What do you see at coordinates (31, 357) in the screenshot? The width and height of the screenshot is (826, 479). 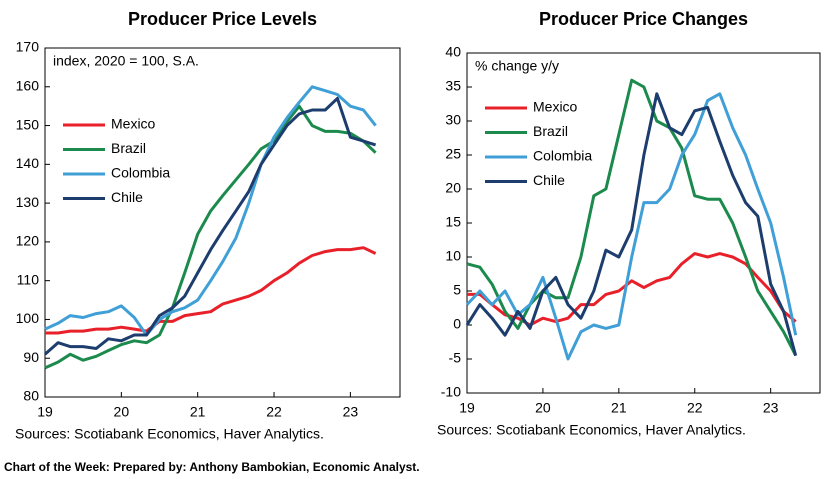 I see `y-tick-label: 90` at bounding box center [31, 357].